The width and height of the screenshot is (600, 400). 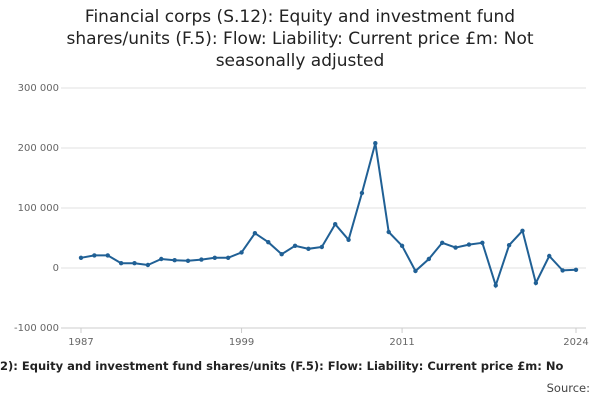 What do you see at coordinates (38, 148) in the screenshot?
I see `y-tick-label: 200 000` at bounding box center [38, 148].